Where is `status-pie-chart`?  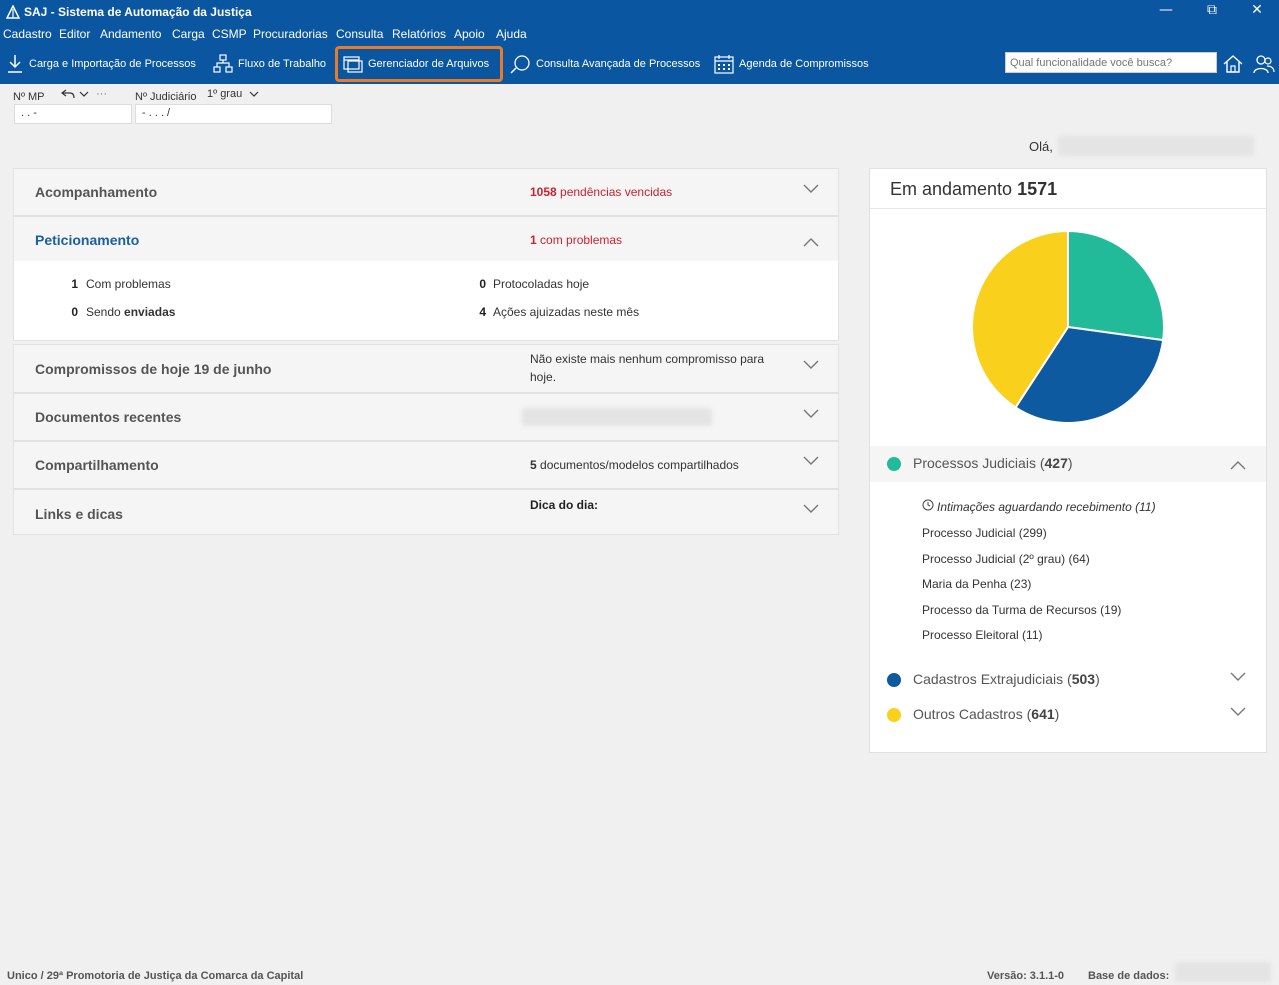
status-pie-chart is located at coordinates (1068, 326).